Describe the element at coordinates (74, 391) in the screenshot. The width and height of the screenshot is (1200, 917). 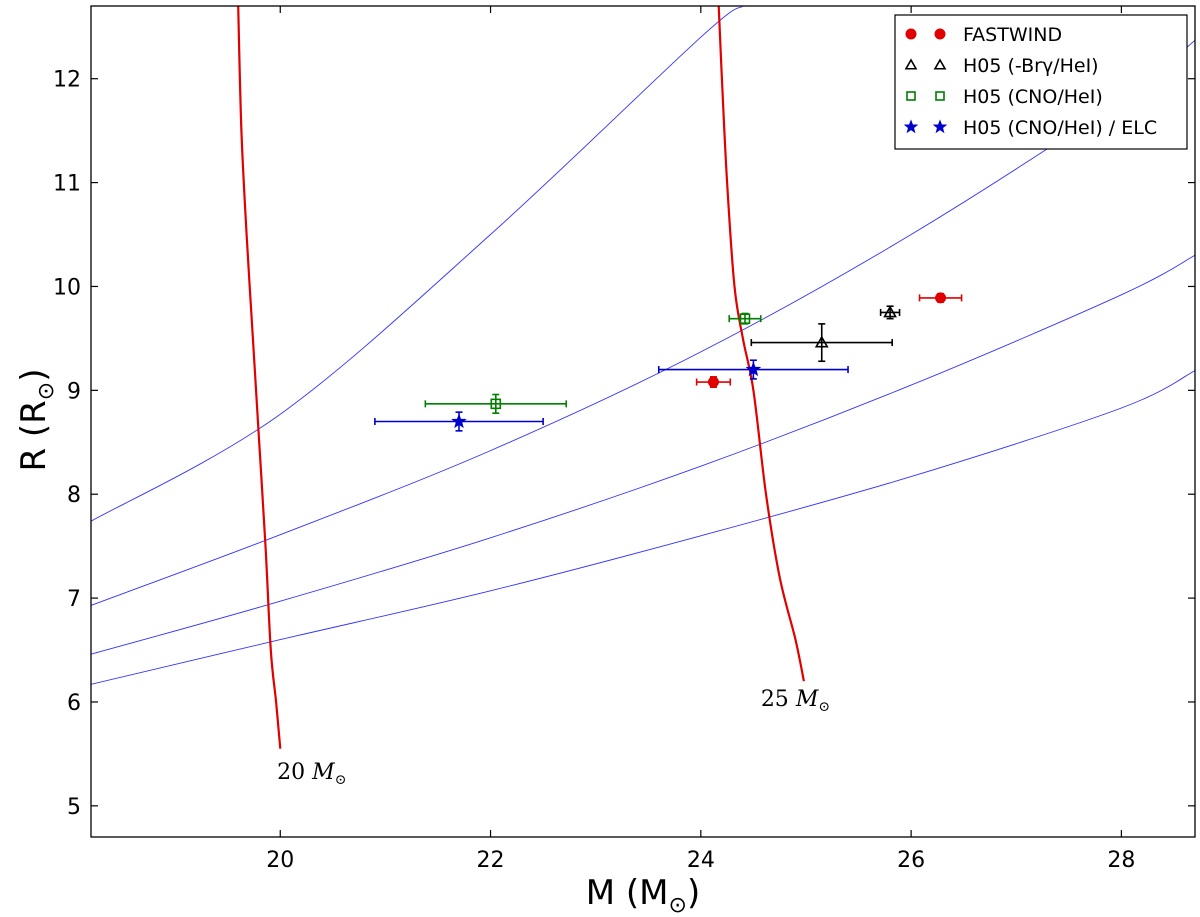
I see `y-tick-label: 9` at that location.